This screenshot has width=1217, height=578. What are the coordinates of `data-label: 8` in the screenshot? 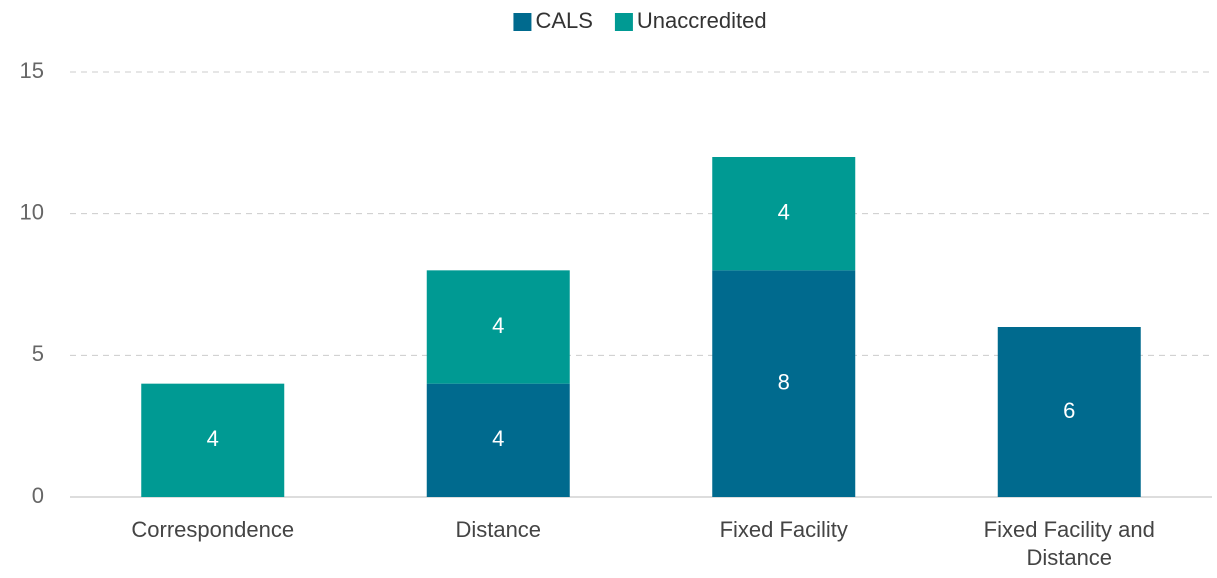 It's located at (784, 381).